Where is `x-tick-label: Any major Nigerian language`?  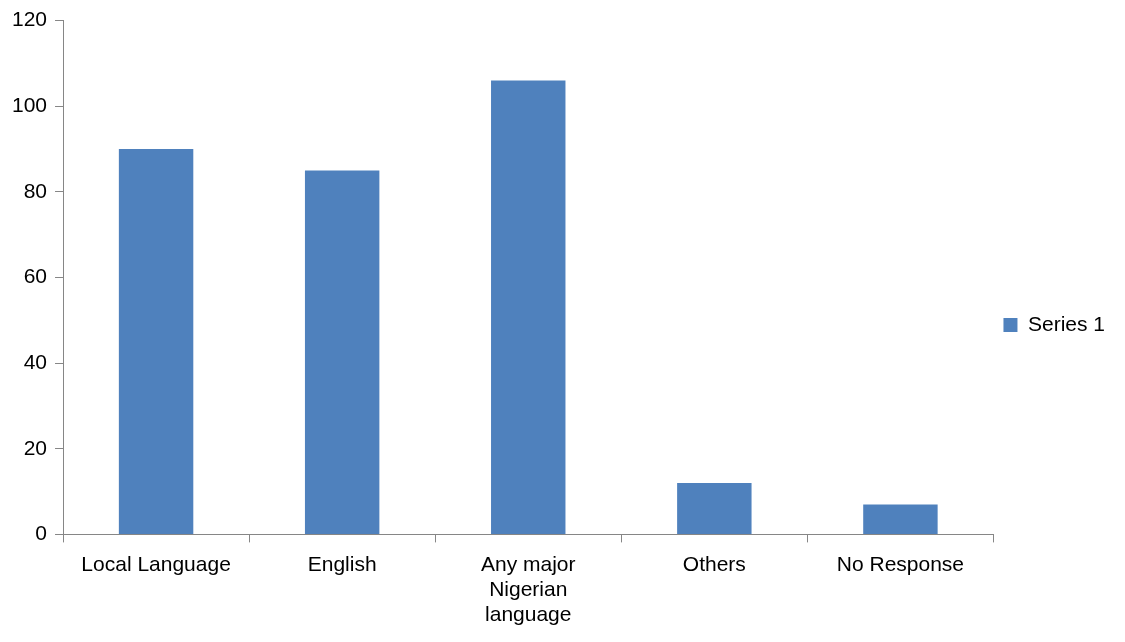
x-tick-label: Any major Nigerian language is located at coordinates (528, 588).